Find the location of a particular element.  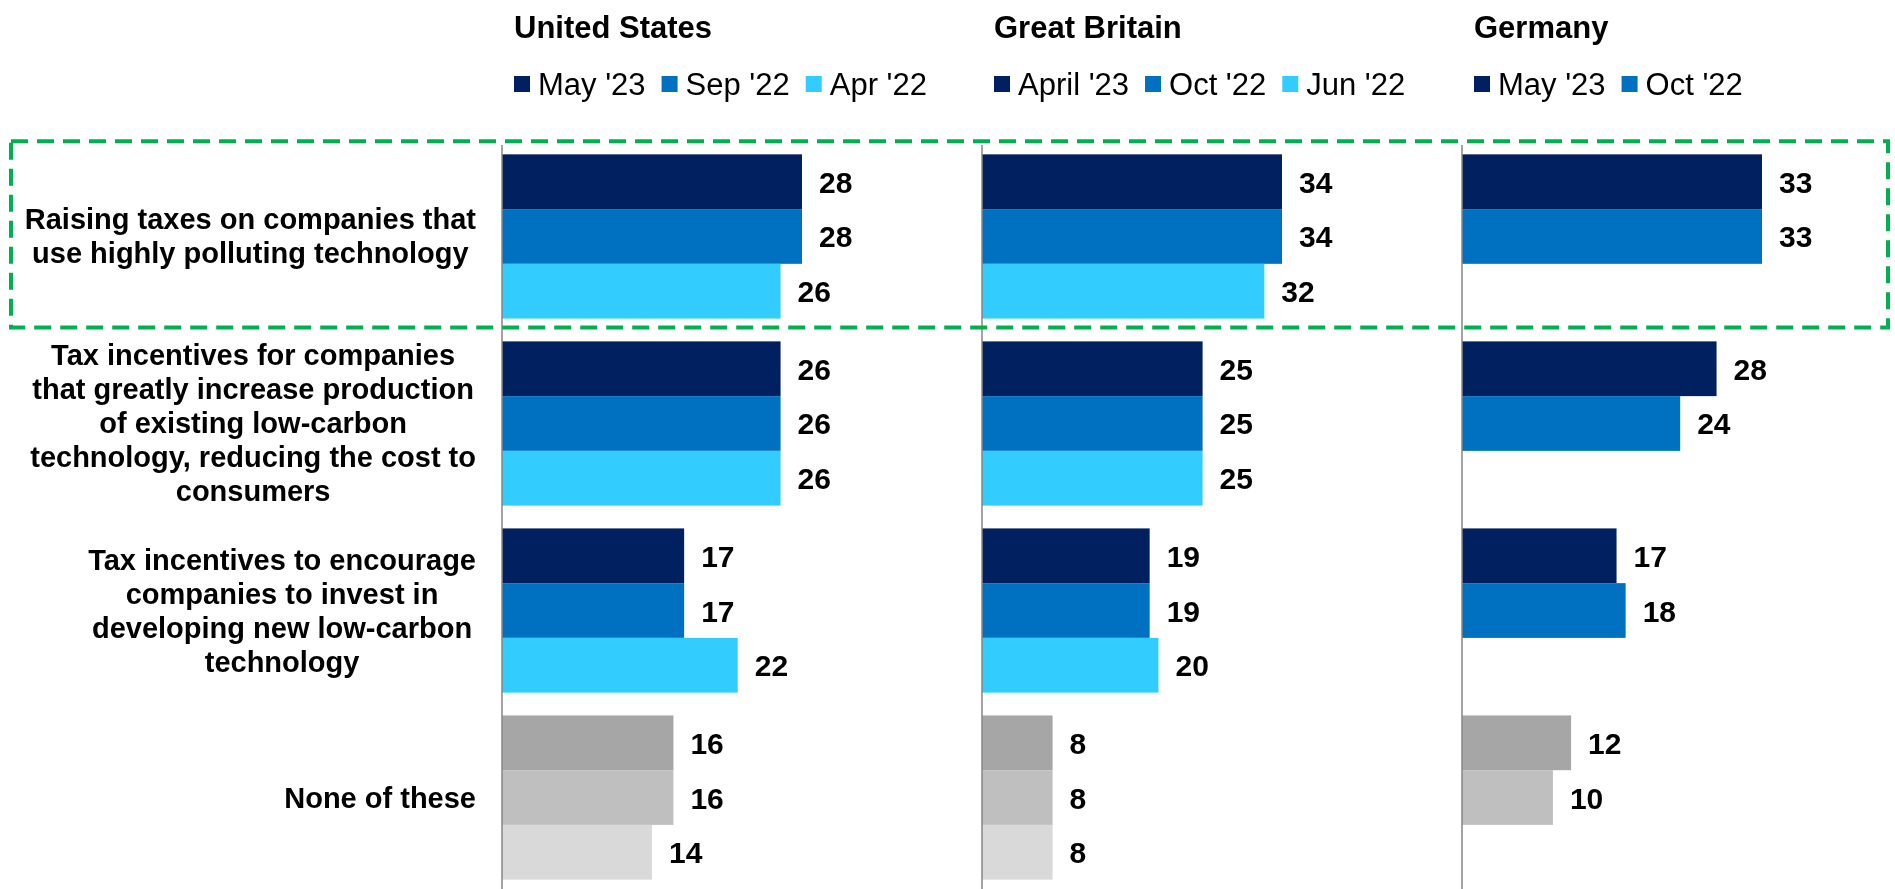

chart-title: Great Britain is located at coordinates (1088, 27).